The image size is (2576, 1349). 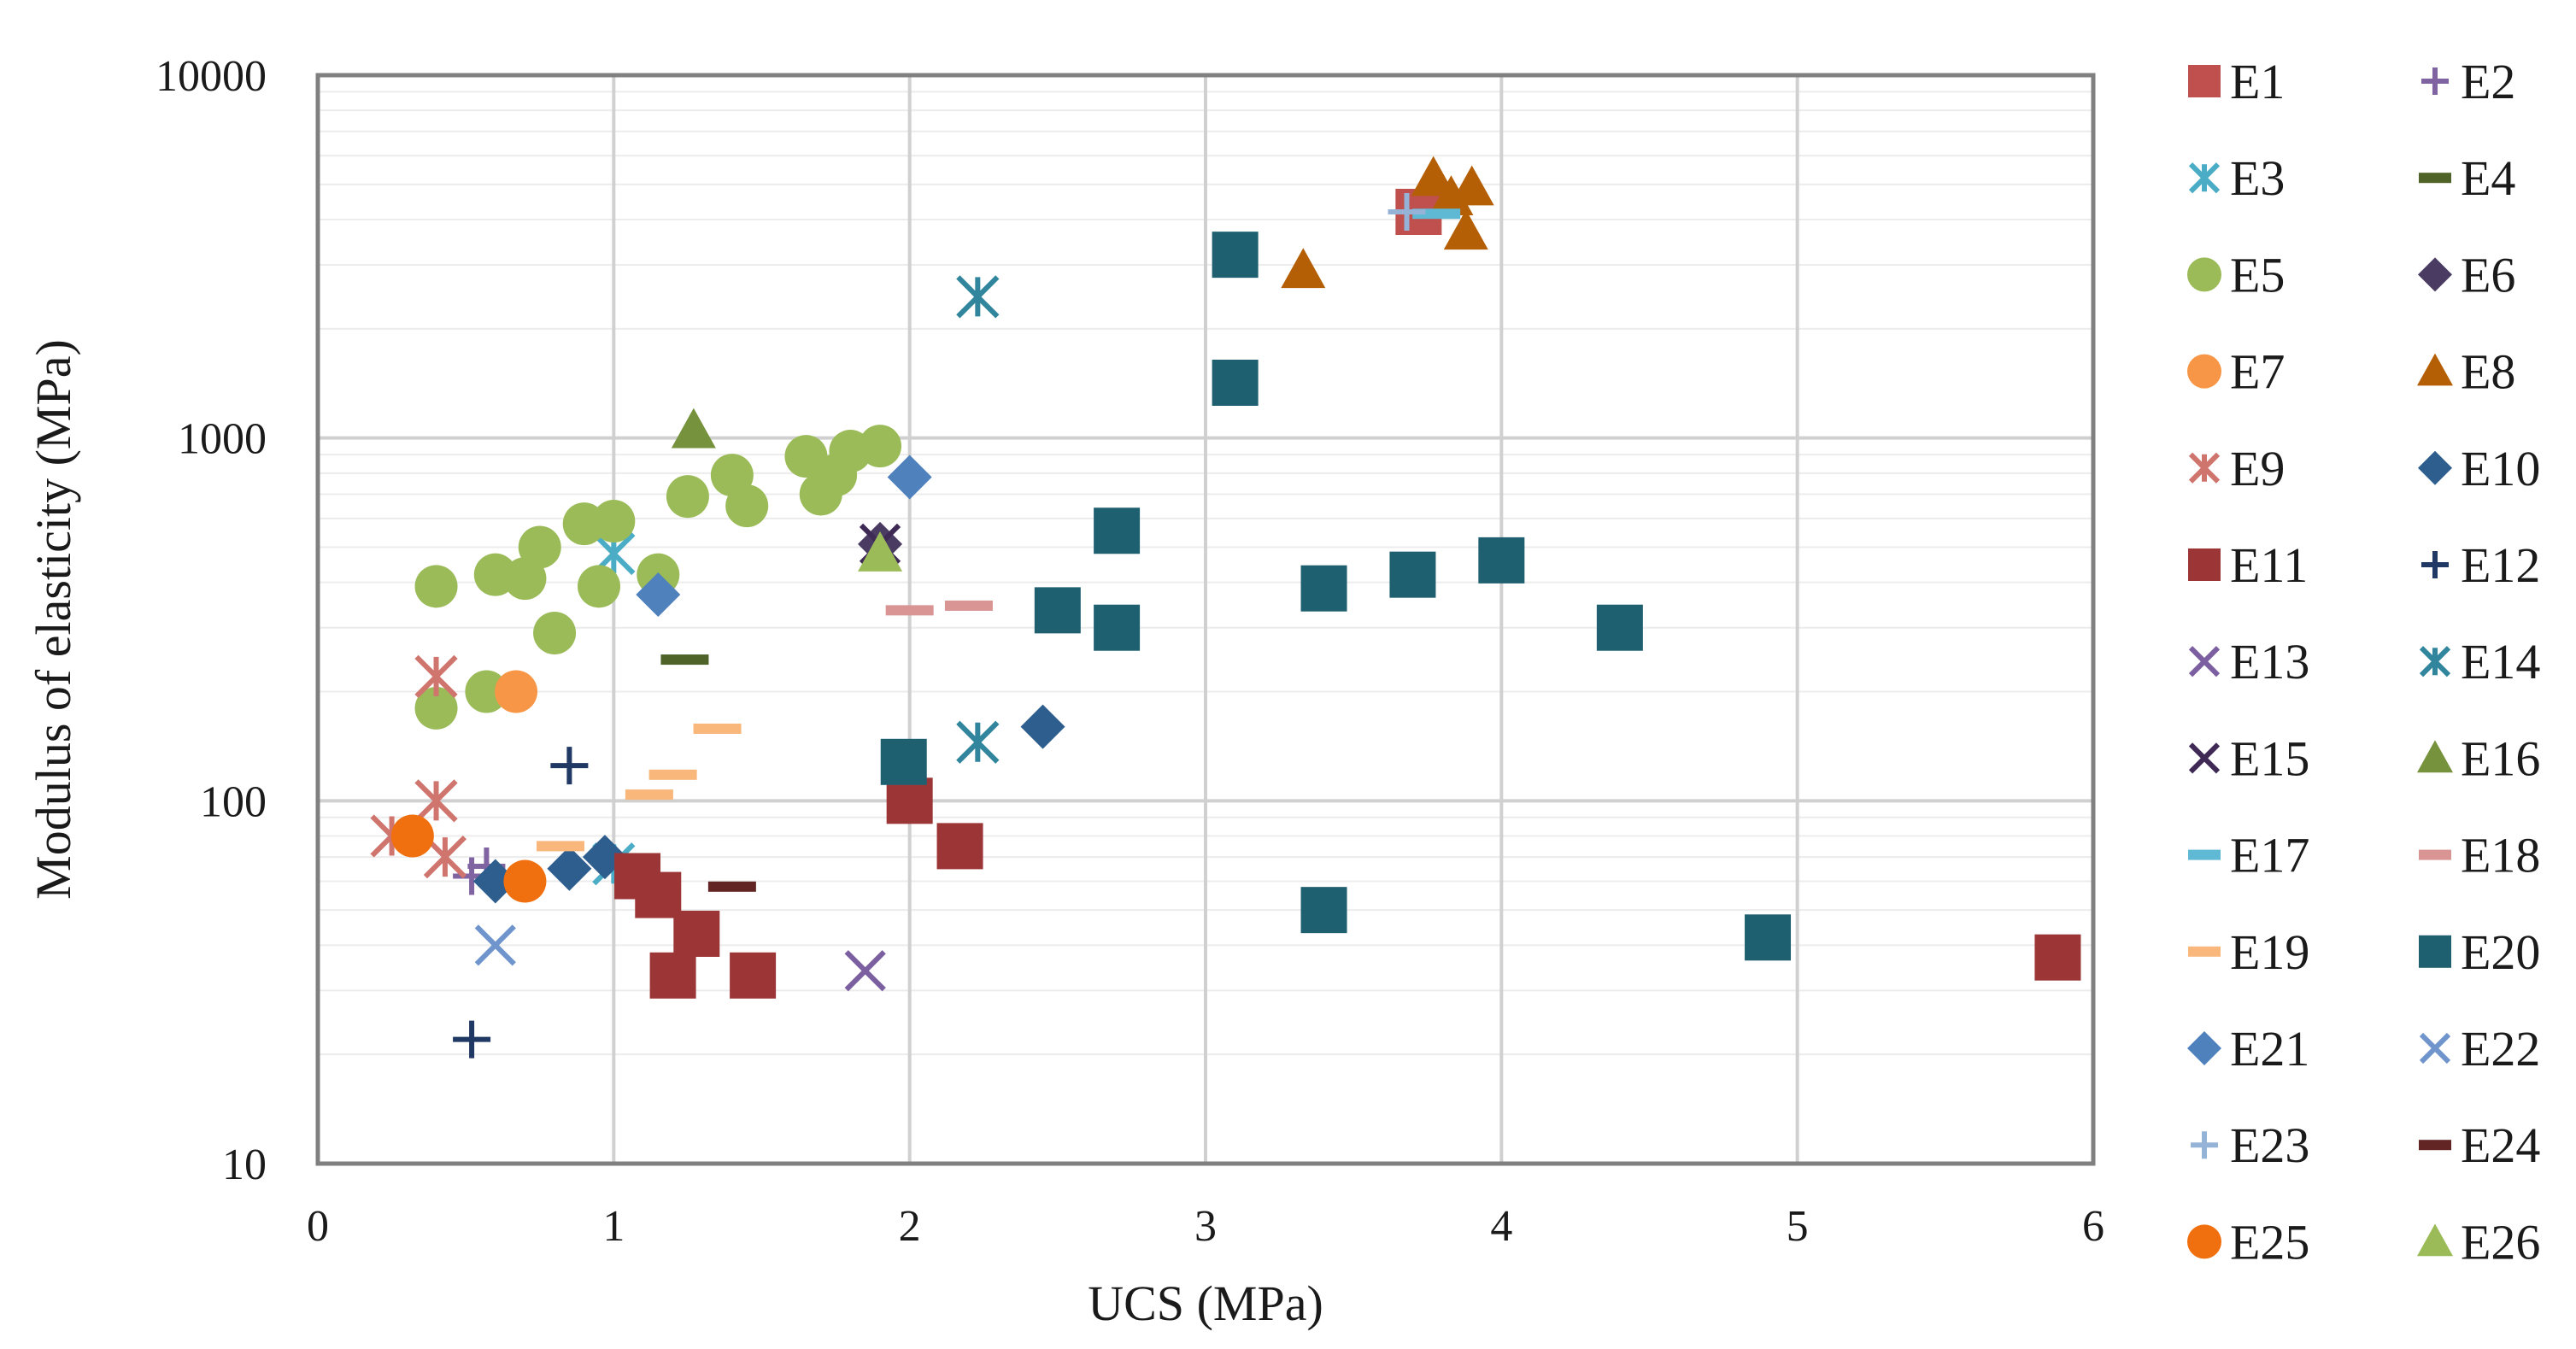 I want to click on legend-item-e10: E10, so click(x=2479, y=468).